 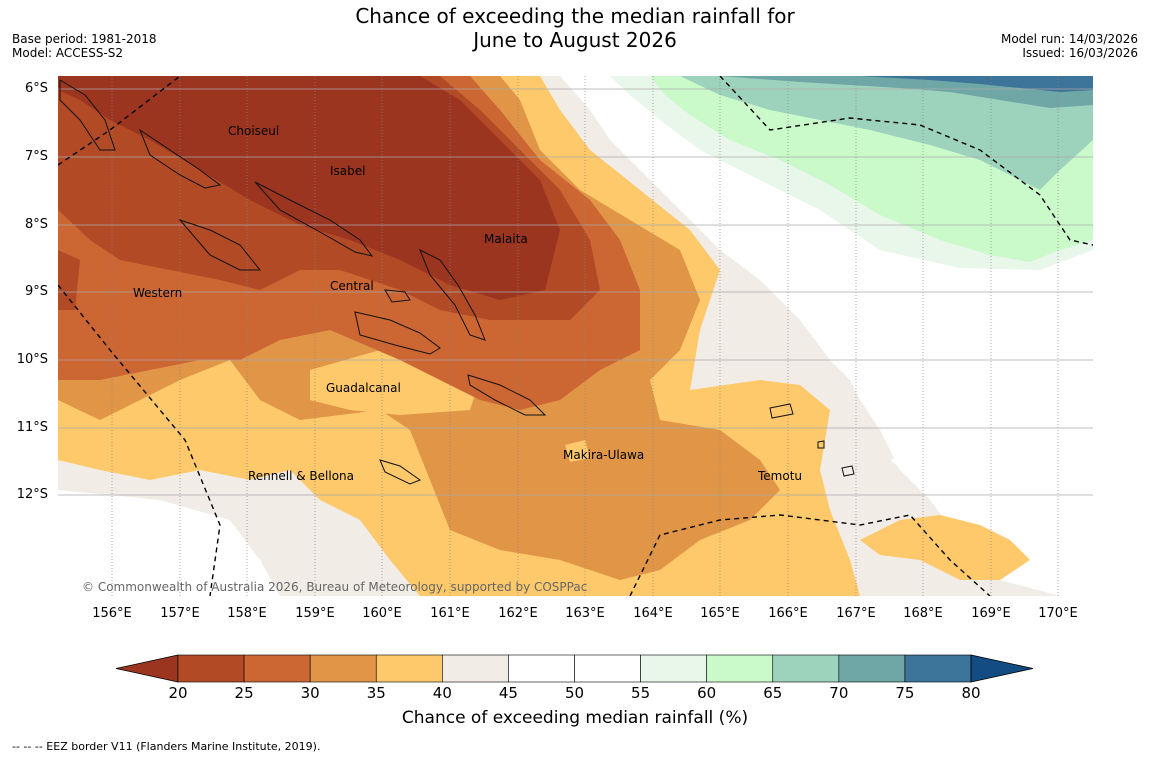 What do you see at coordinates (1069, 39) in the screenshot?
I see `model-run: Model run: 14/03/2026` at bounding box center [1069, 39].